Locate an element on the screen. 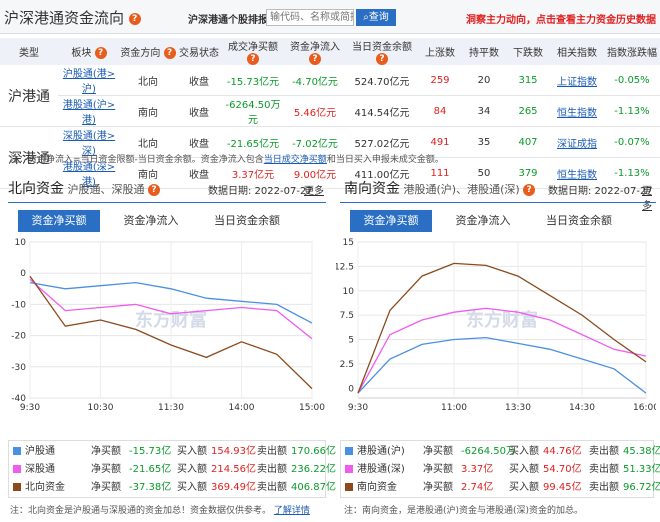  plot-area is located at coordinates (502, 320).